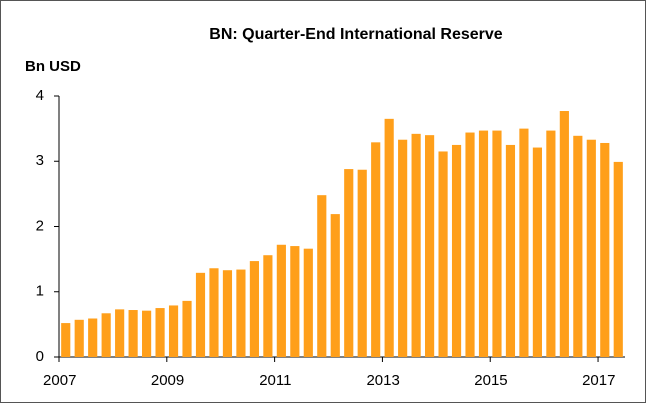 The width and height of the screenshot is (646, 403). What do you see at coordinates (40, 225) in the screenshot?
I see `y-tick-label: 2` at bounding box center [40, 225].